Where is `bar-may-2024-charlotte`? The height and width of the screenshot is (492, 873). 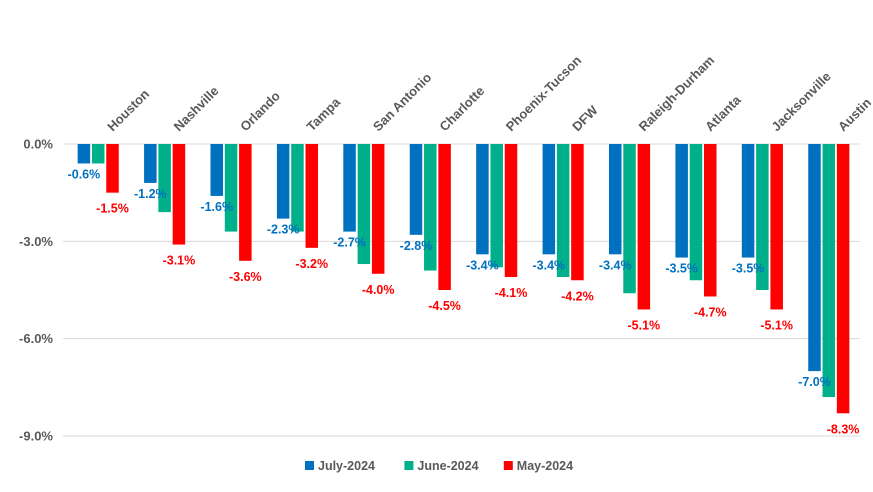
bar-may-2024-charlotte is located at coordinates (444, 217).